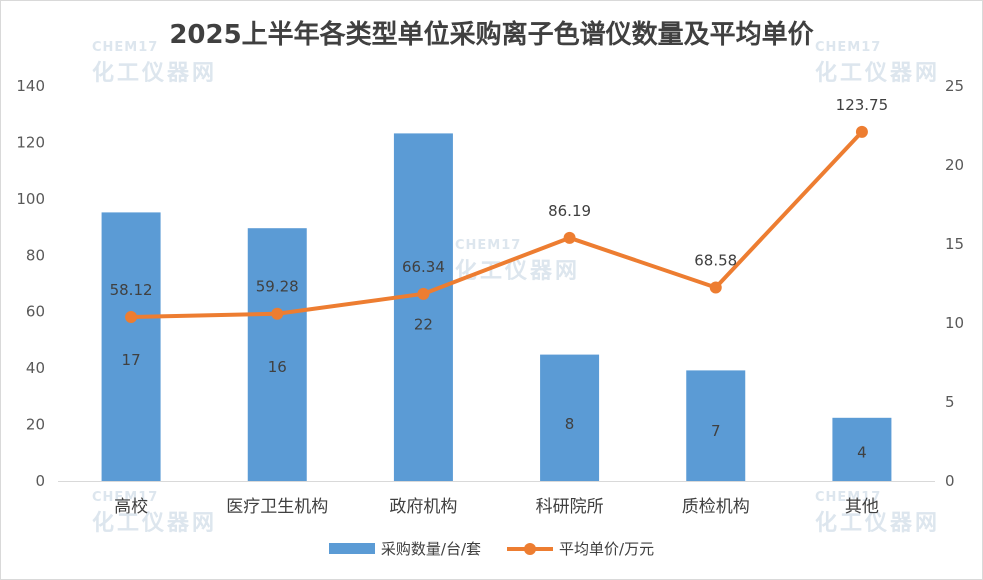 This screenshot has height=580, width=983. Describe the element at coordinates (155, 63) in the screenshot. I see `watermark-top-left: CHEM17 化工仪器网` at that location.